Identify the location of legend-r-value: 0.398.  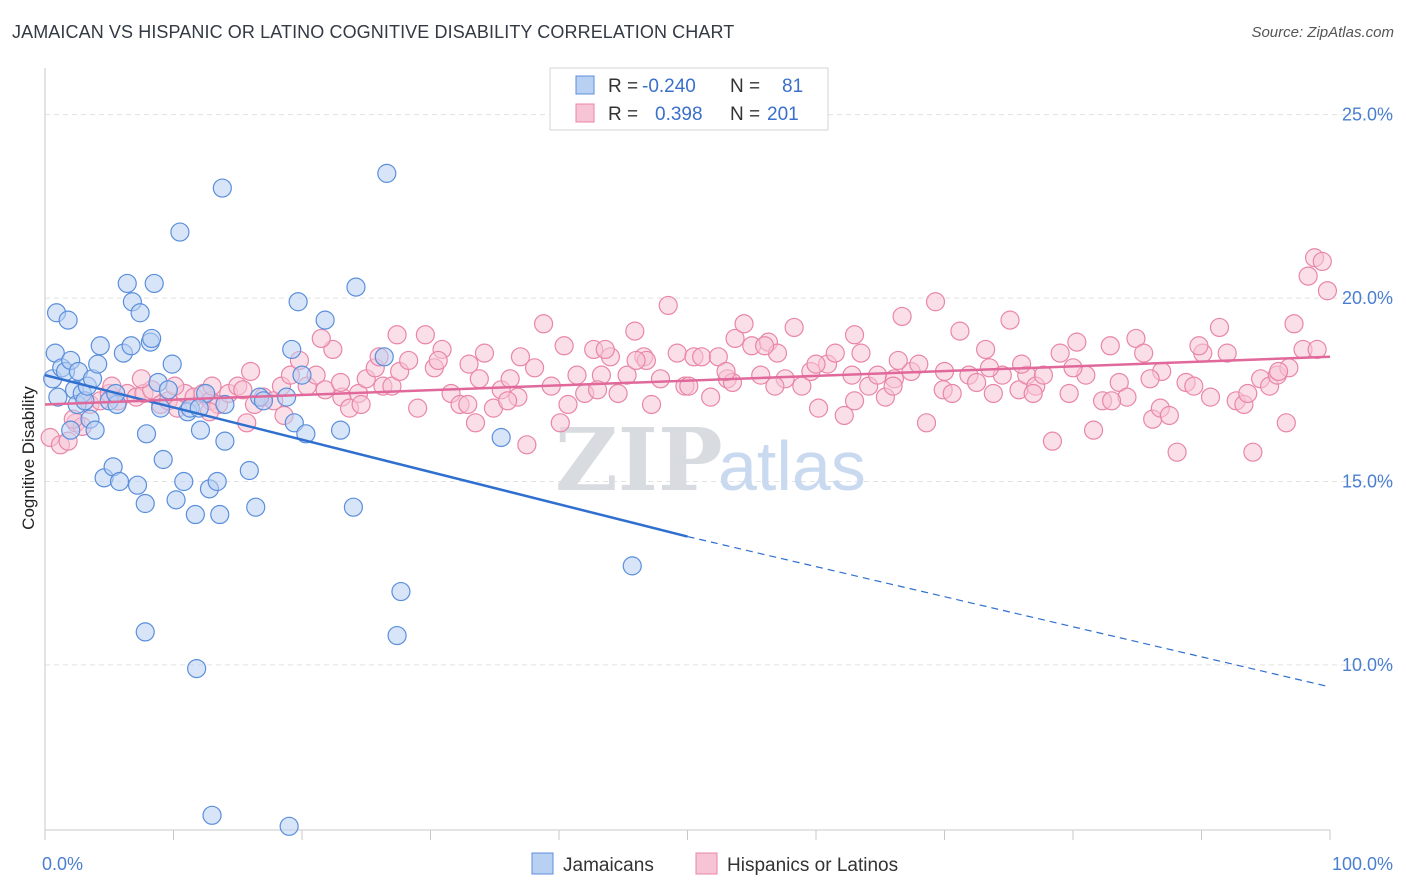
(679, 114).